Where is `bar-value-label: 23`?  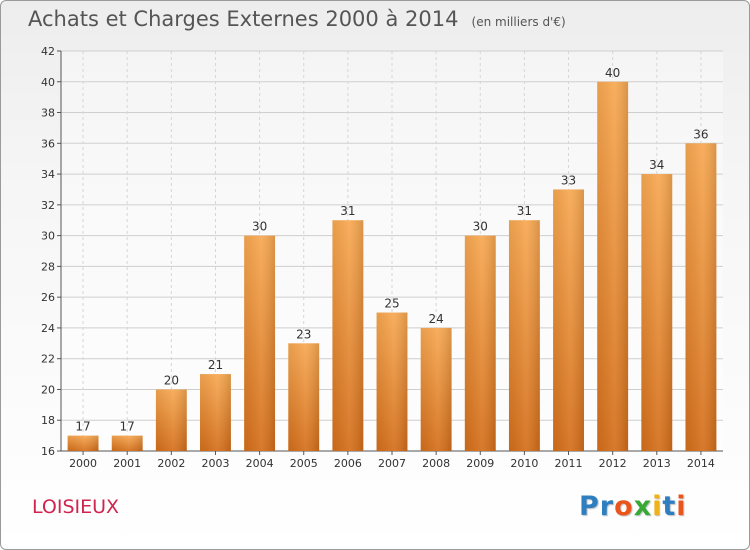
bar-value-label: 23 is located at coordinates (303, 334).